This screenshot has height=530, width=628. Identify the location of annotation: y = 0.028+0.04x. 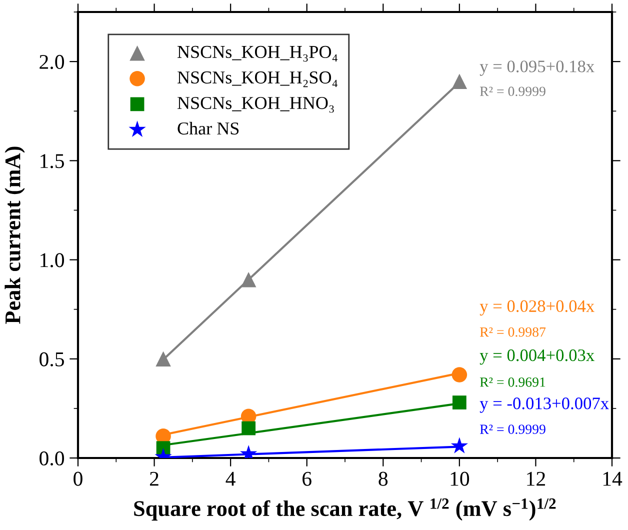
(537, 308).